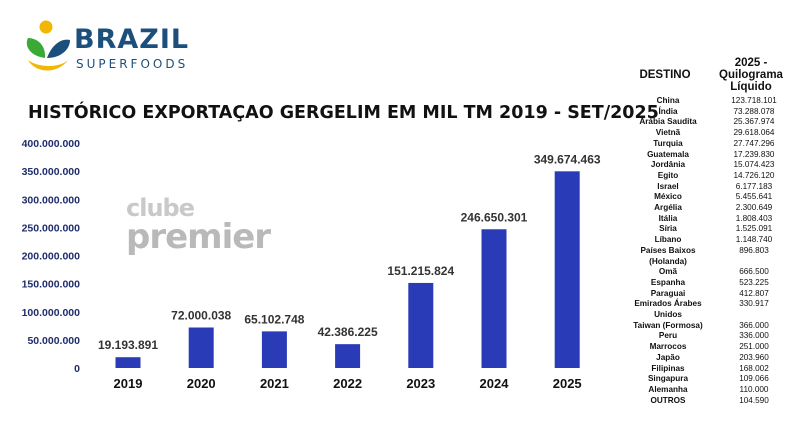 This screenshot has width=800, height=436. What do you see at coordinates (754, 133) in the screenshot?
I see `row-valor: 29.618.064` at bounding box center [754, 133].